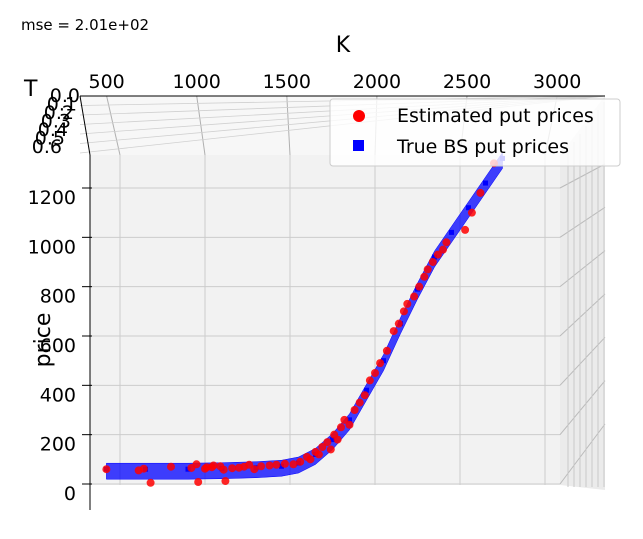 This screenshot has height=539, width=643. What do you see at coordinates (58, 445) in the screenshot?
I see `z-tick-label: 200` at bounding box center [58, 445].